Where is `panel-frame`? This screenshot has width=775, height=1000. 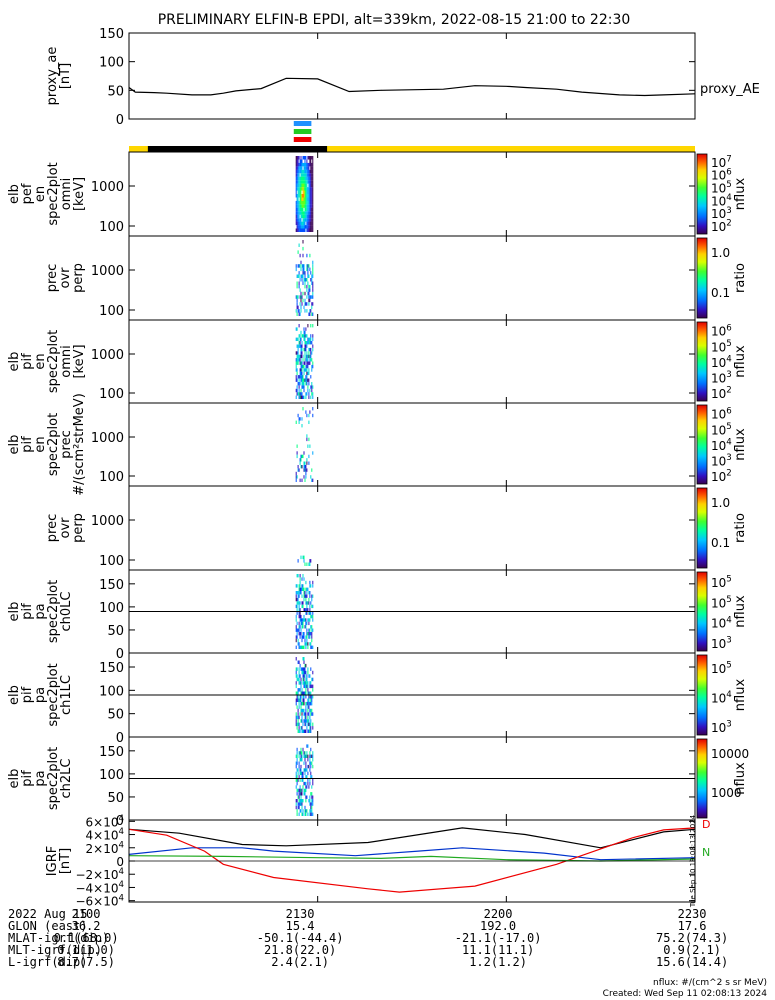
panel-frame is located at coordinates (412, 278).